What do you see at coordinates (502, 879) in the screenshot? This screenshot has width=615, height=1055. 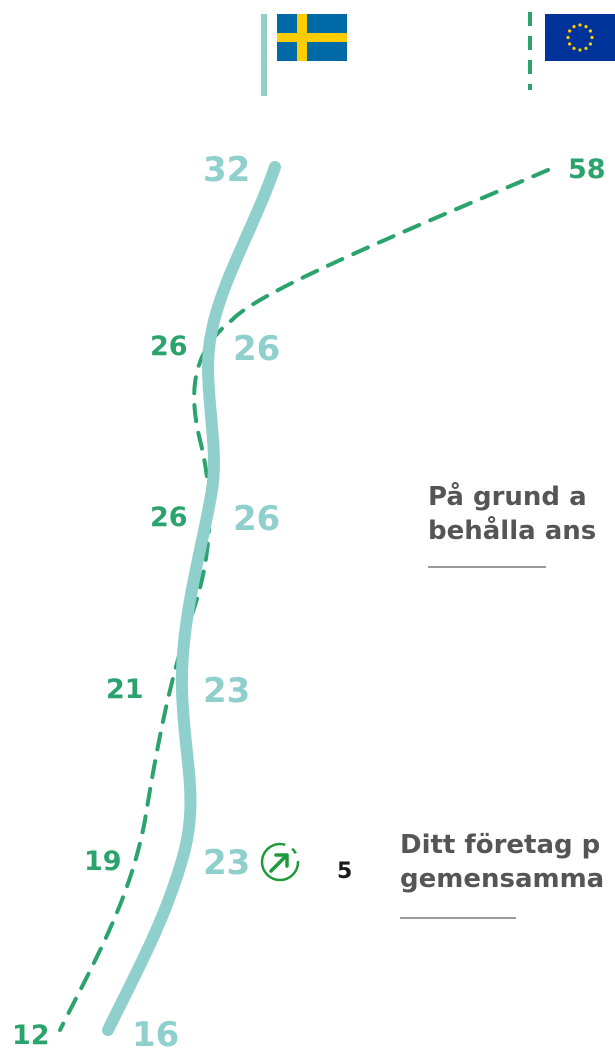 I see `callout-2-line-2: gemensamma` at bounding box center [502, 879].